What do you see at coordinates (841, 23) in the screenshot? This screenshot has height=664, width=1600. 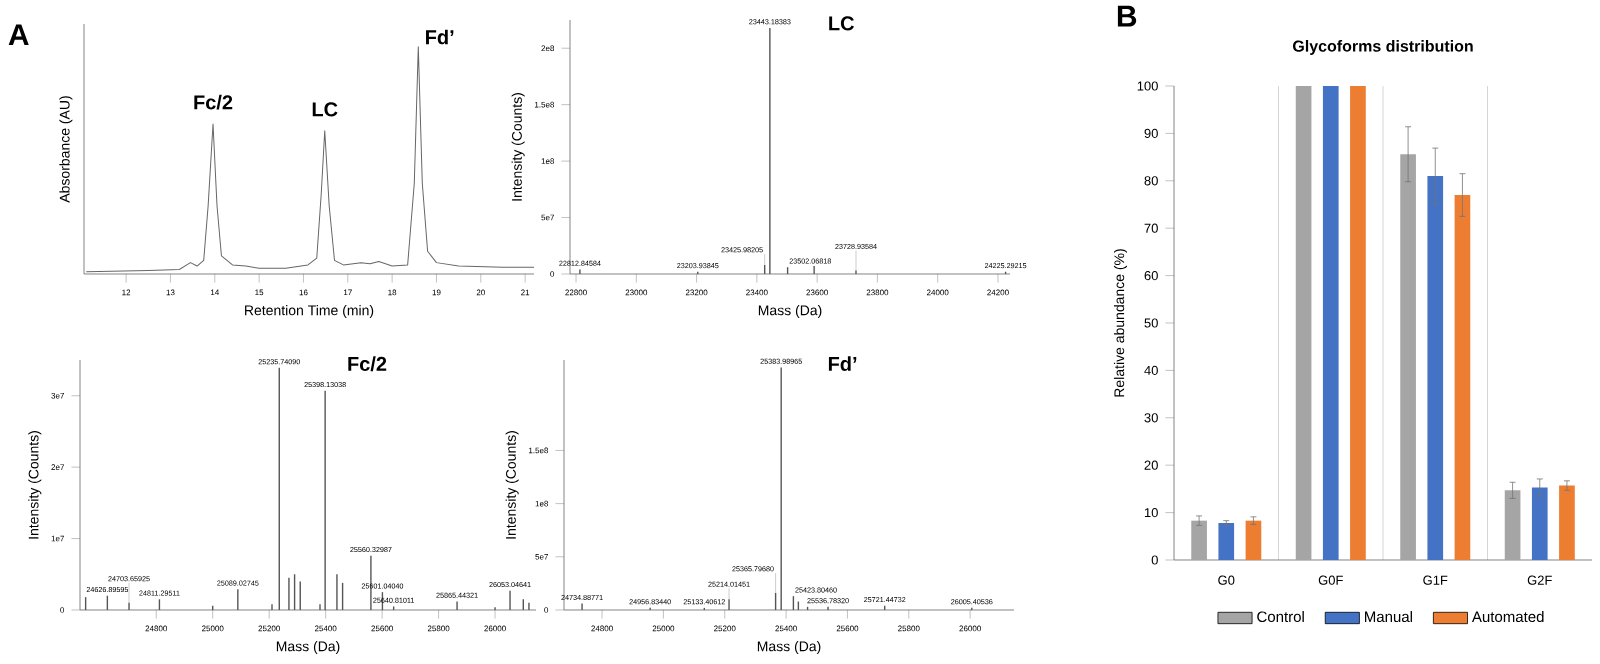 I see `chart-title: LC` at bounding box center [841, 23].